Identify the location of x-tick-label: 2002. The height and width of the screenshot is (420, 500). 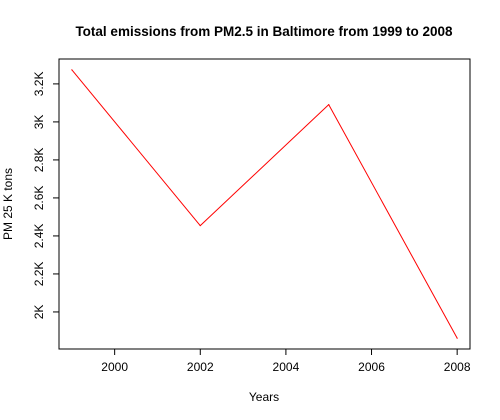
(200, 367).